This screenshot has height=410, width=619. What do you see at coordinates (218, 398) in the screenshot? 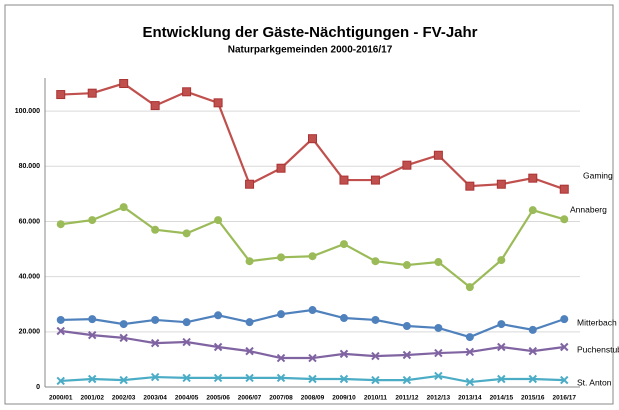
I see `x-tick-label: 2005/06` at bounding box center [218, 398].